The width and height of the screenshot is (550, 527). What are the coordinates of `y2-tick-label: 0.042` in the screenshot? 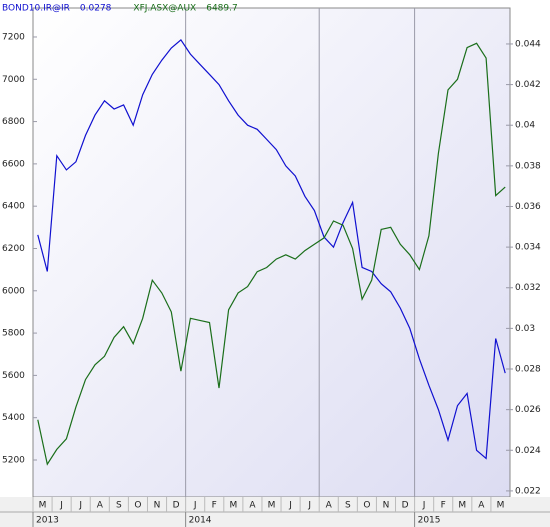 It's located at (528, 85).